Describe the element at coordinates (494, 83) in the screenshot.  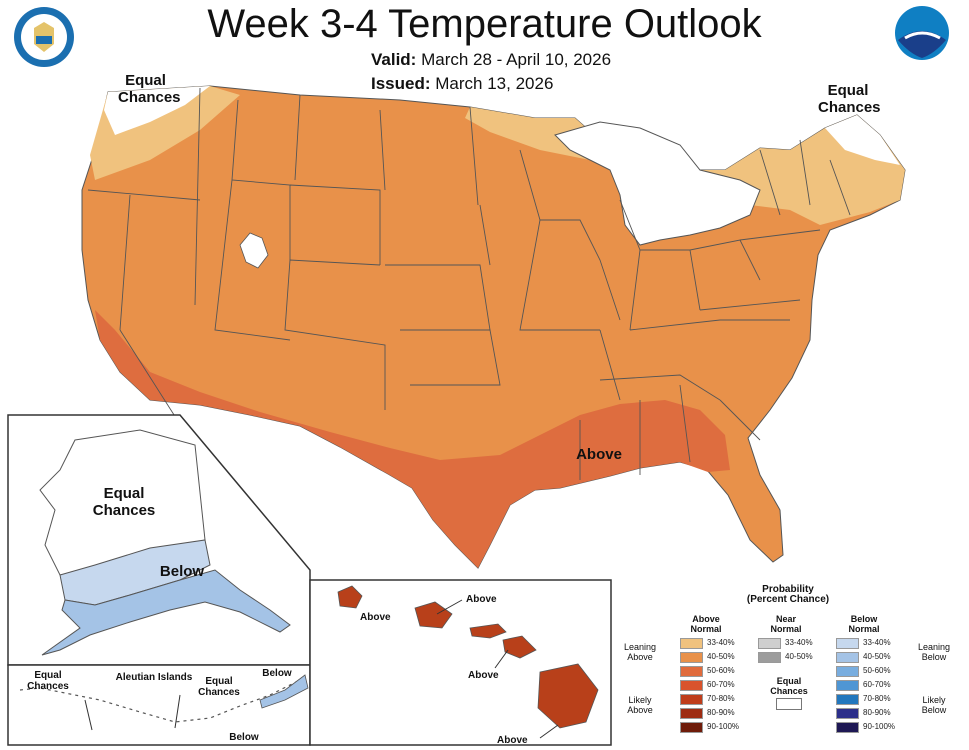
I see `issued-value: March 13, 2026` at that location.